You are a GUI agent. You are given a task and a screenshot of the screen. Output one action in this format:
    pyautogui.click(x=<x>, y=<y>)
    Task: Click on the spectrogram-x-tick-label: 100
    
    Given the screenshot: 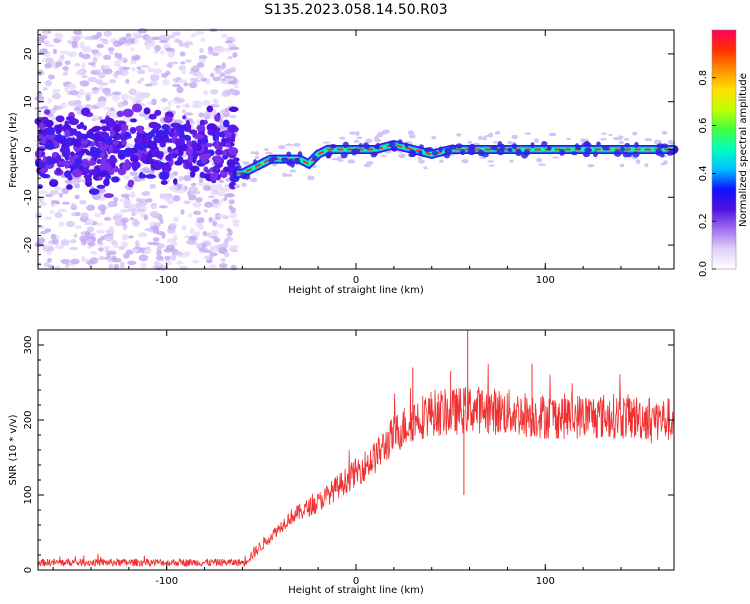 What is the action you would take?
    pyautogui.click(x=545, y=280)
    